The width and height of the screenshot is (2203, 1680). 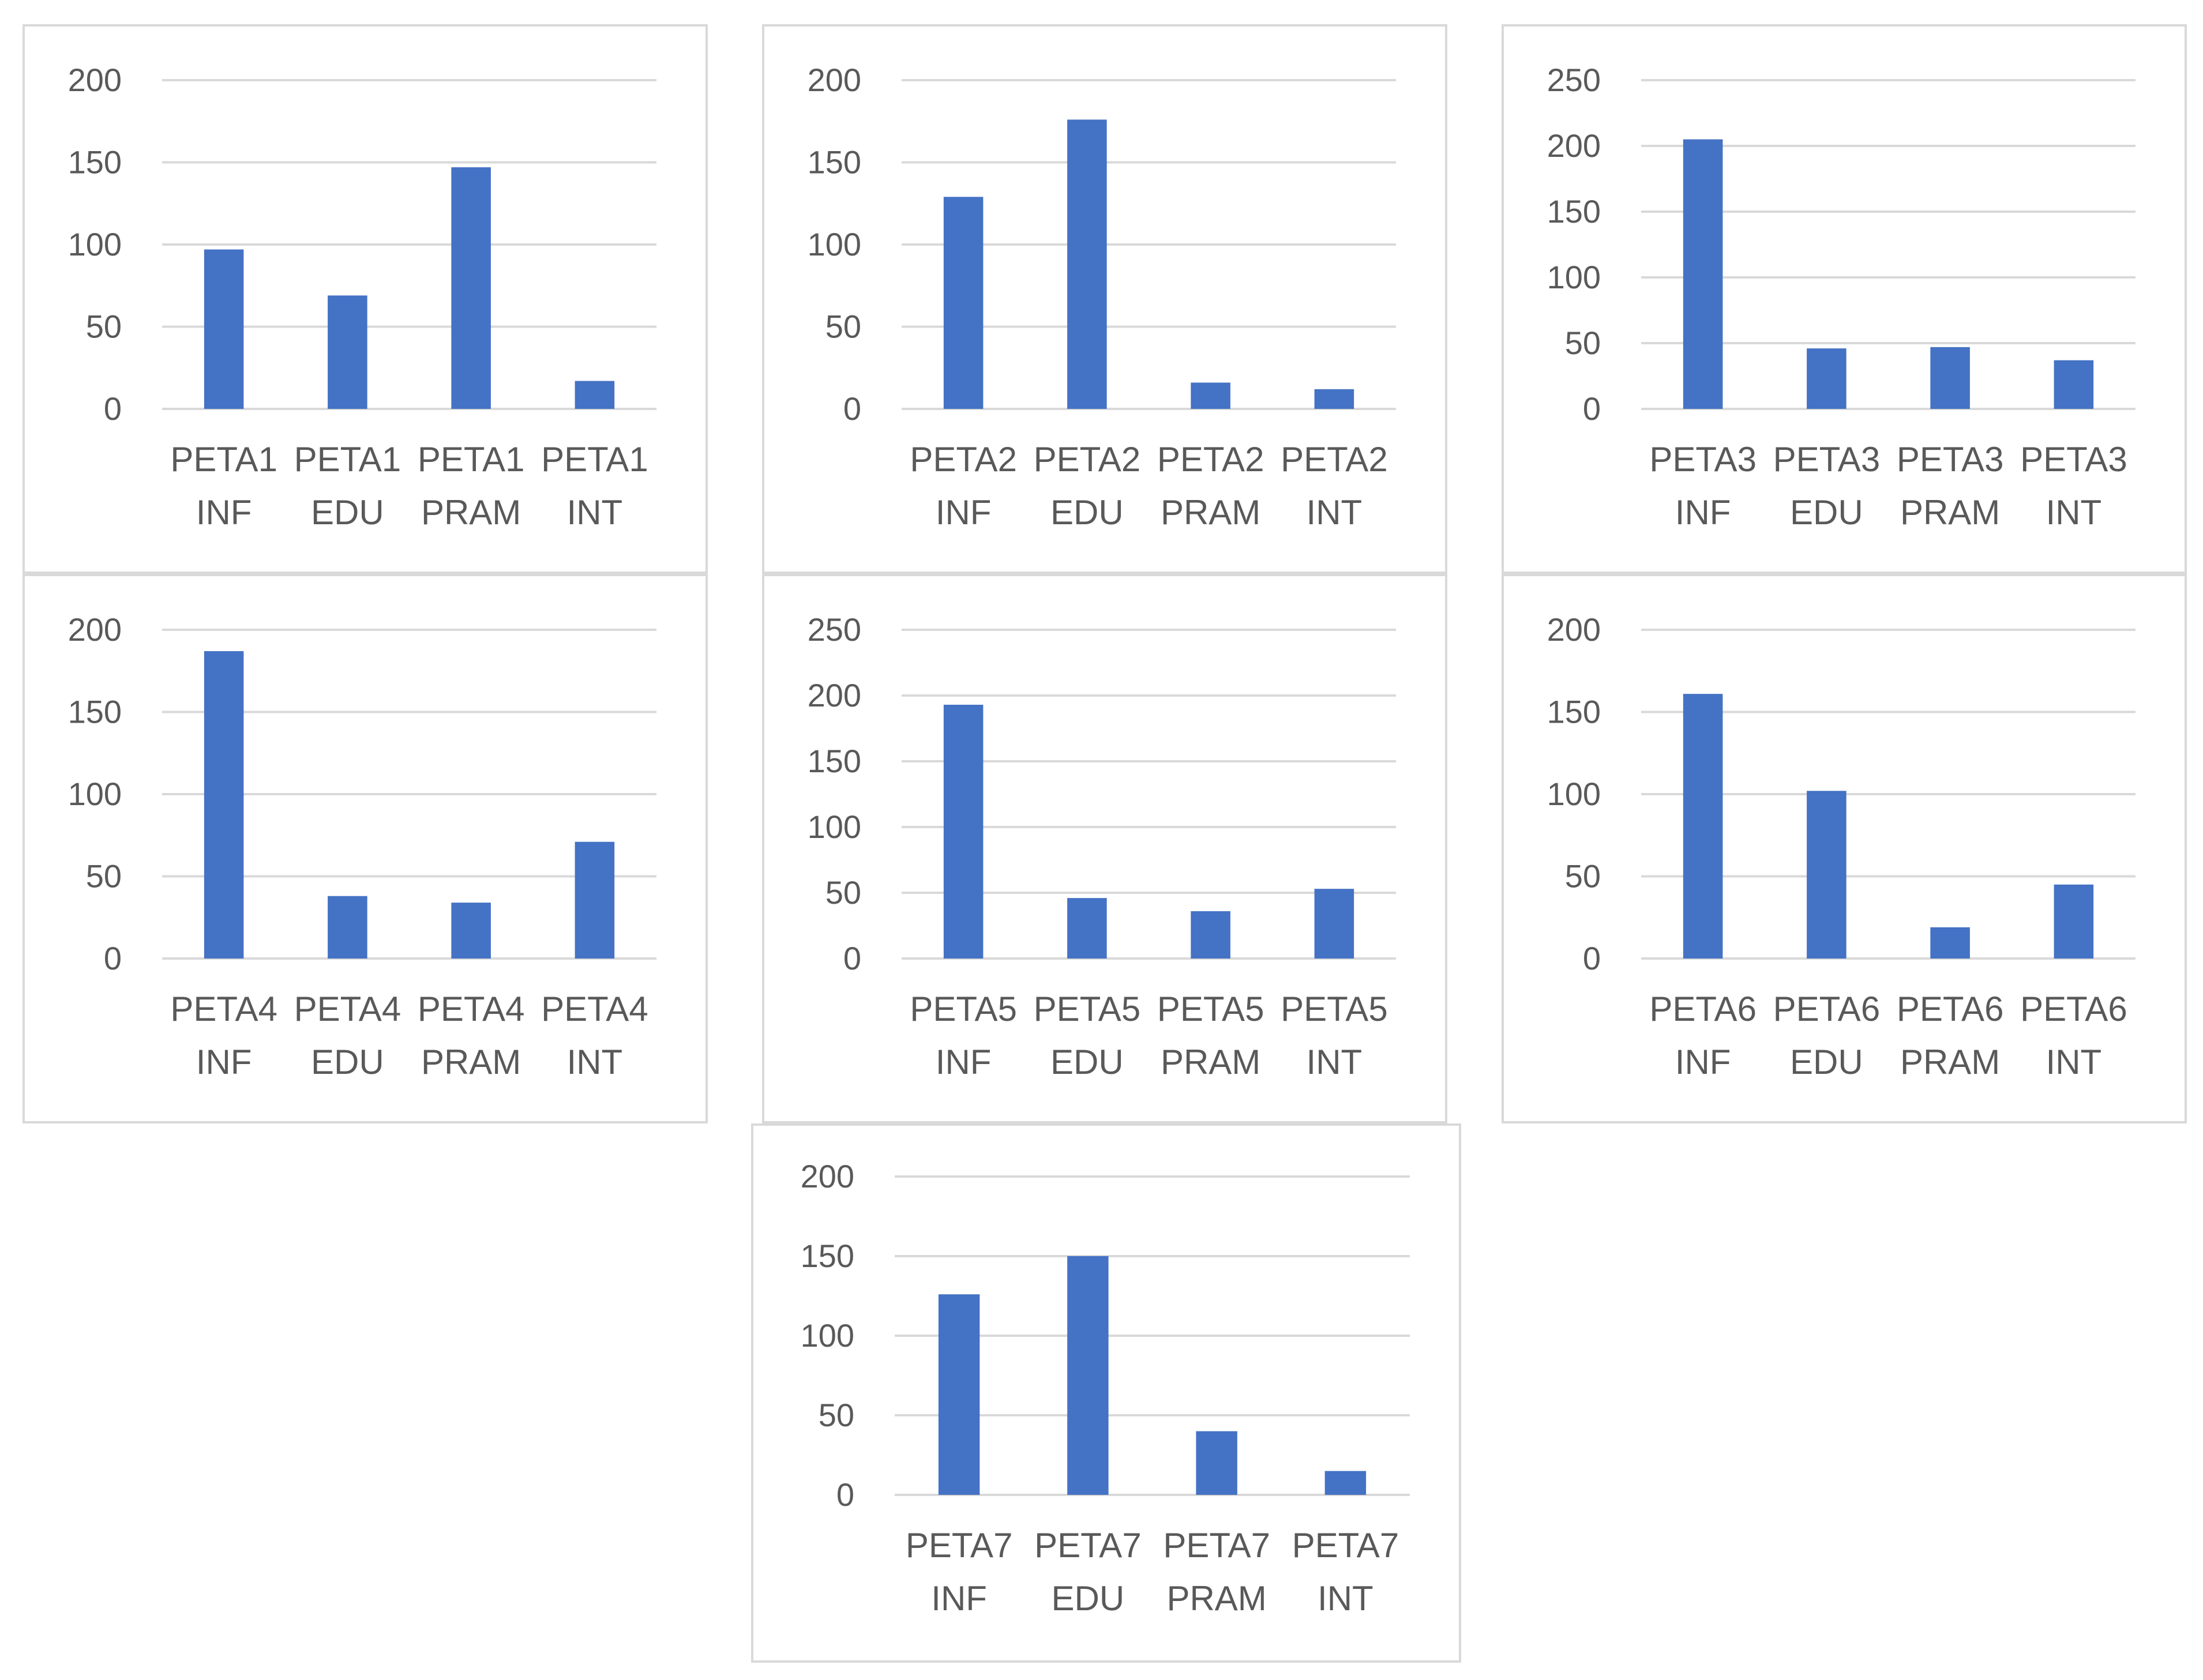 I want to click on x-tick-label: PETA1 INT, so click(x=594, y=486).